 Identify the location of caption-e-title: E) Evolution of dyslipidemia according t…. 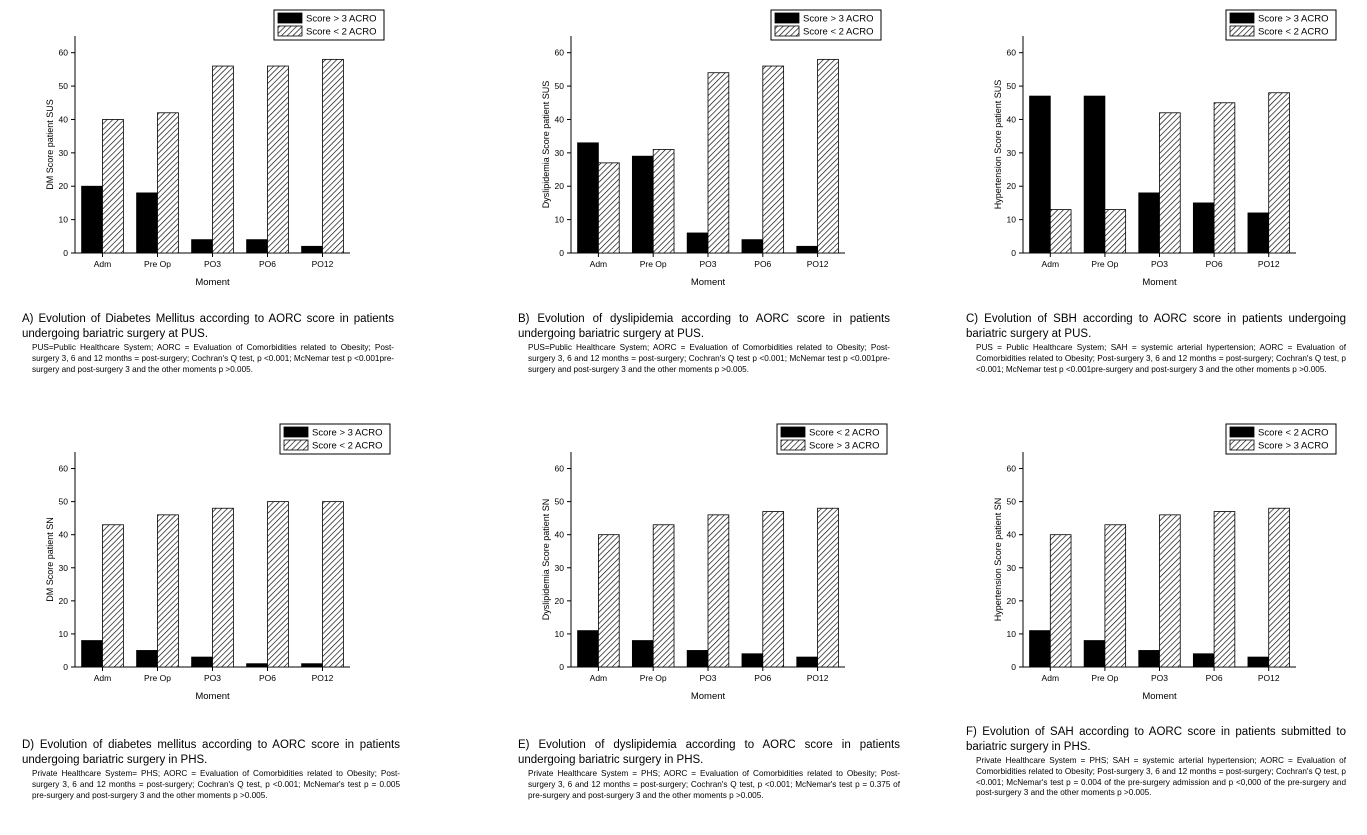
(709, 752).